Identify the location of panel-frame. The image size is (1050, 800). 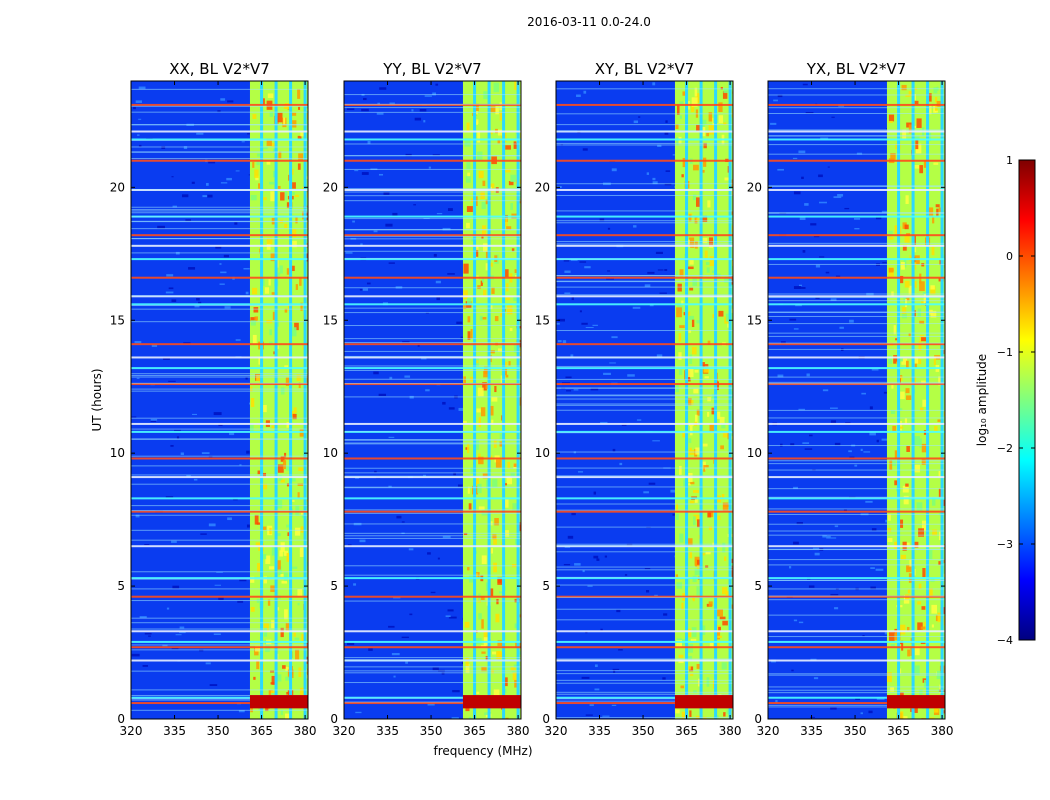
(644, 400).